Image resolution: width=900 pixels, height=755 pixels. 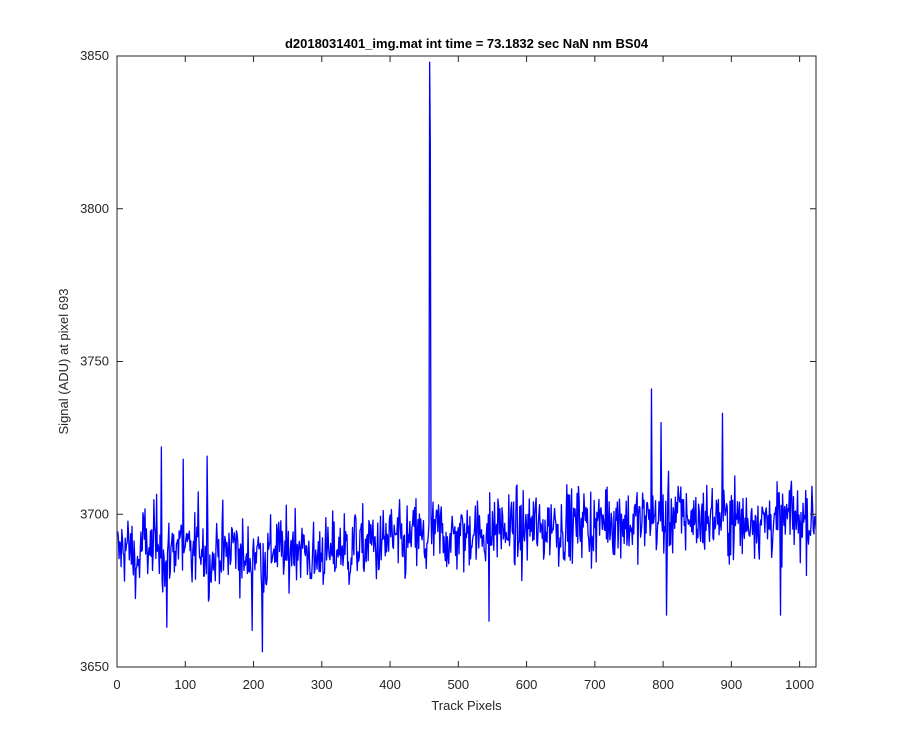 I want to click on x-tick-label: 800, so click(x=663, y=684).